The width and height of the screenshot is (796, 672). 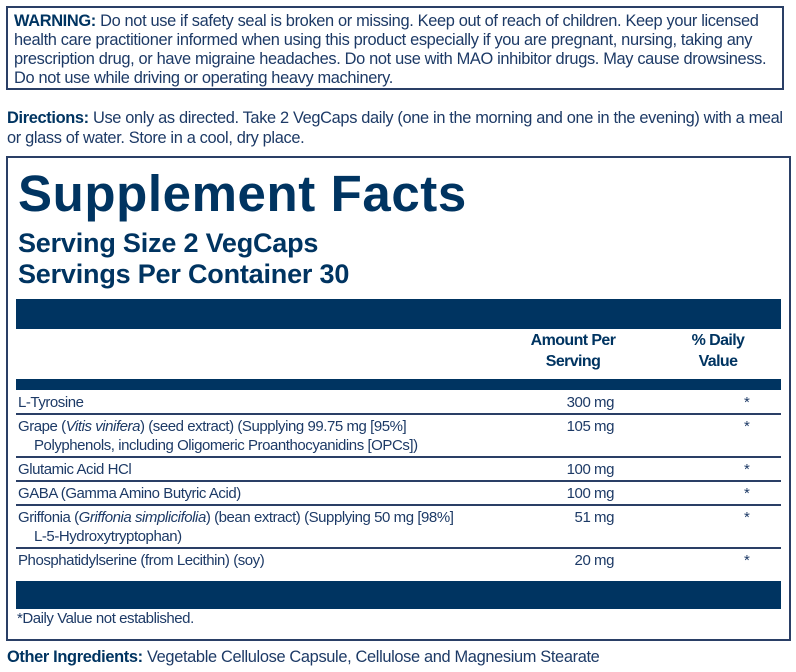 What do you see at coordinates (398, 384) in the screenshot?
I see `medium-divider` at bounding box center [398, 384].